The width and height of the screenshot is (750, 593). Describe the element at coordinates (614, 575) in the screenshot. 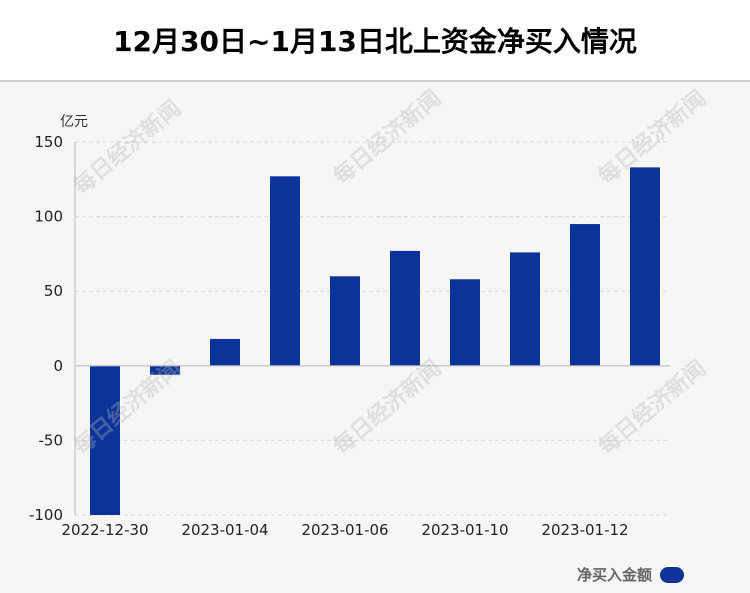

I see `legend-label: 净买入金额` at that location.